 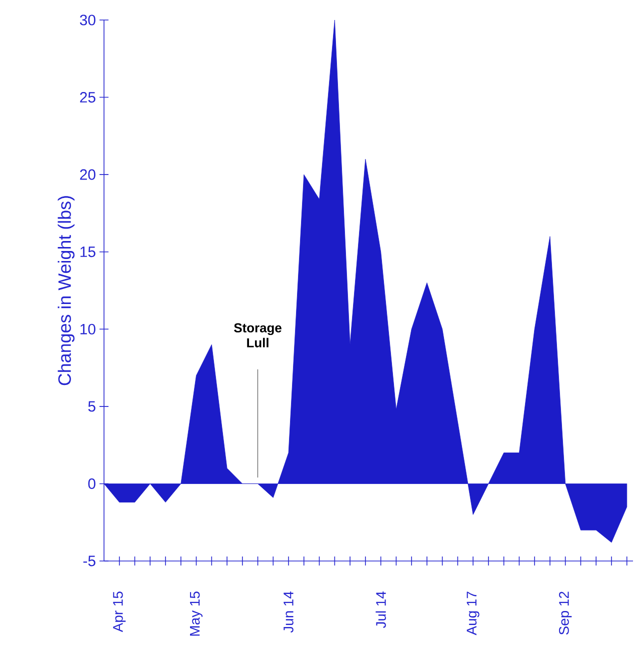 I want to click on y-tick-label: 15, so click(x=88, y=252).